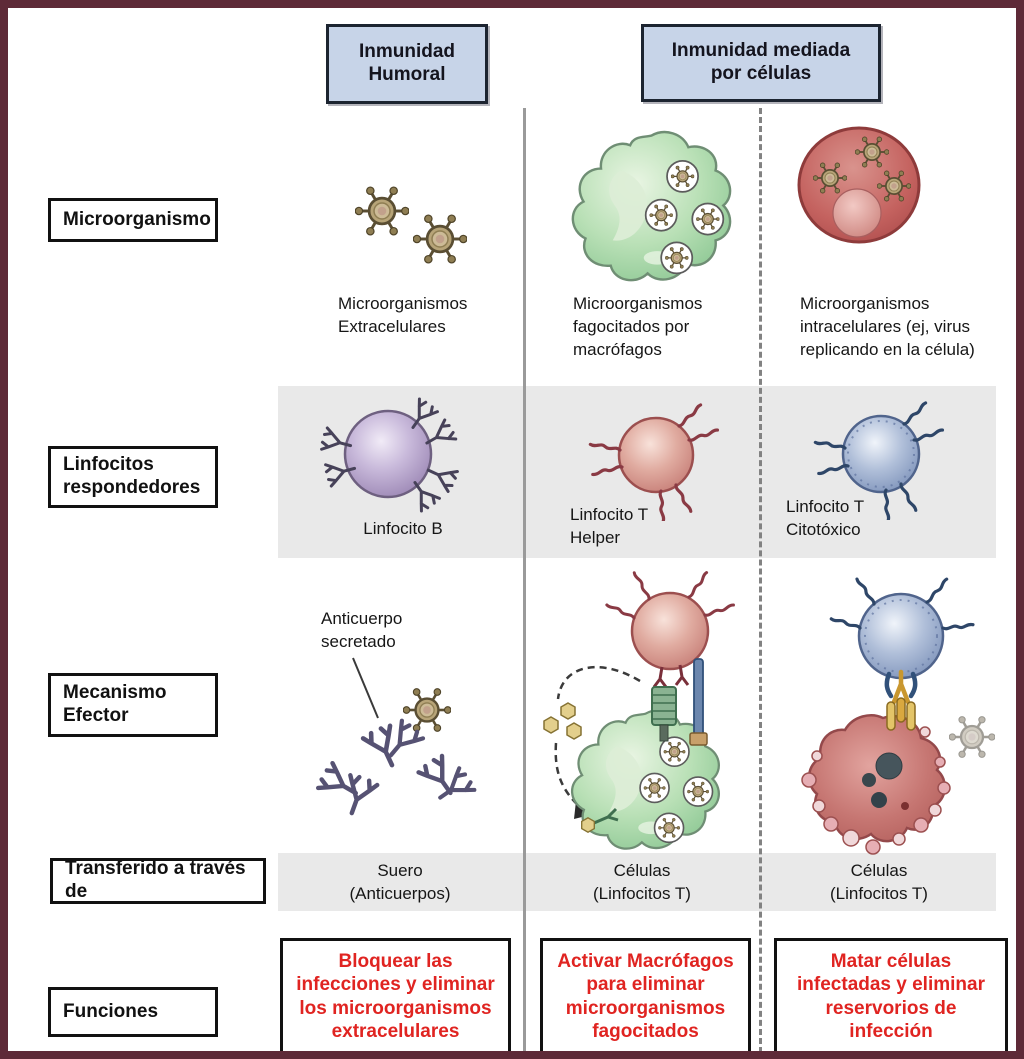 This screenshot has width=1024, height=1059. What do you see at coordinates (403, 315) in the screenshot?
I see `caption-microorganism-col1: Microorganismos Extracelulares` at bounding box center [403, 315].